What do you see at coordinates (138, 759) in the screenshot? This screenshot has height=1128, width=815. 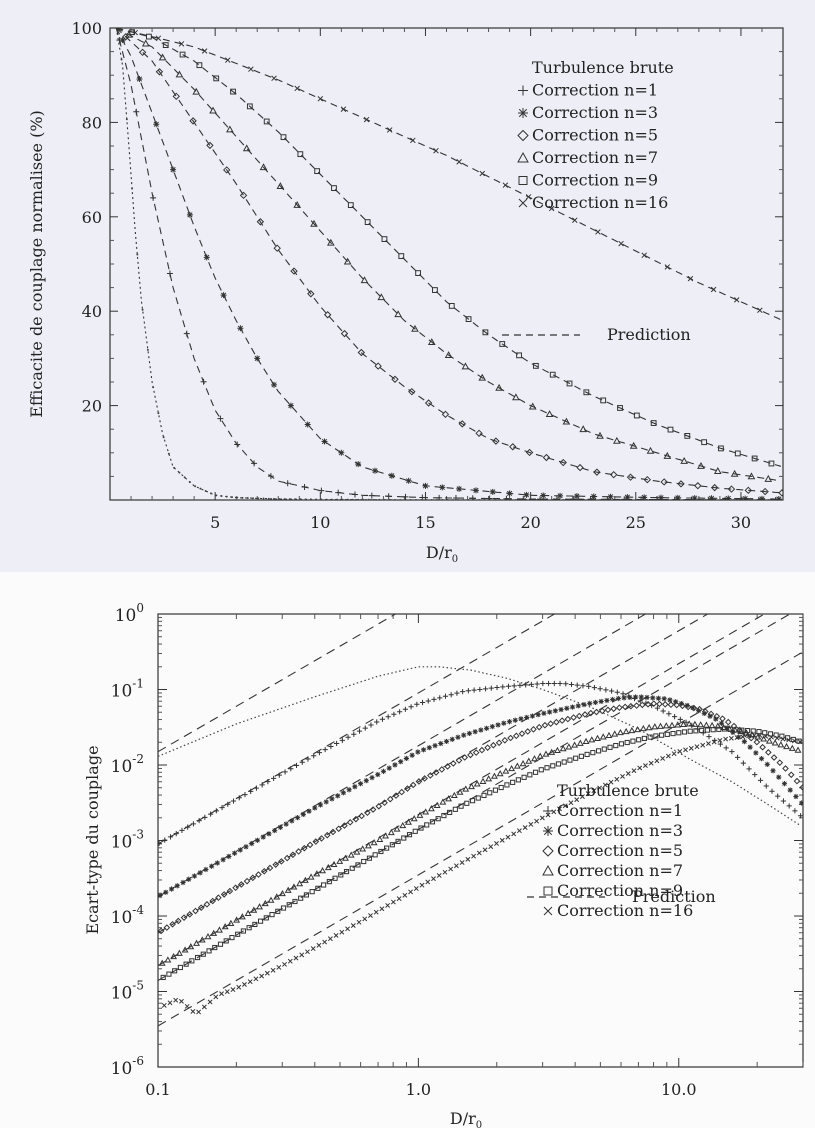 I see `y-tick-exponent: -2` at bounding box center [138, 759].